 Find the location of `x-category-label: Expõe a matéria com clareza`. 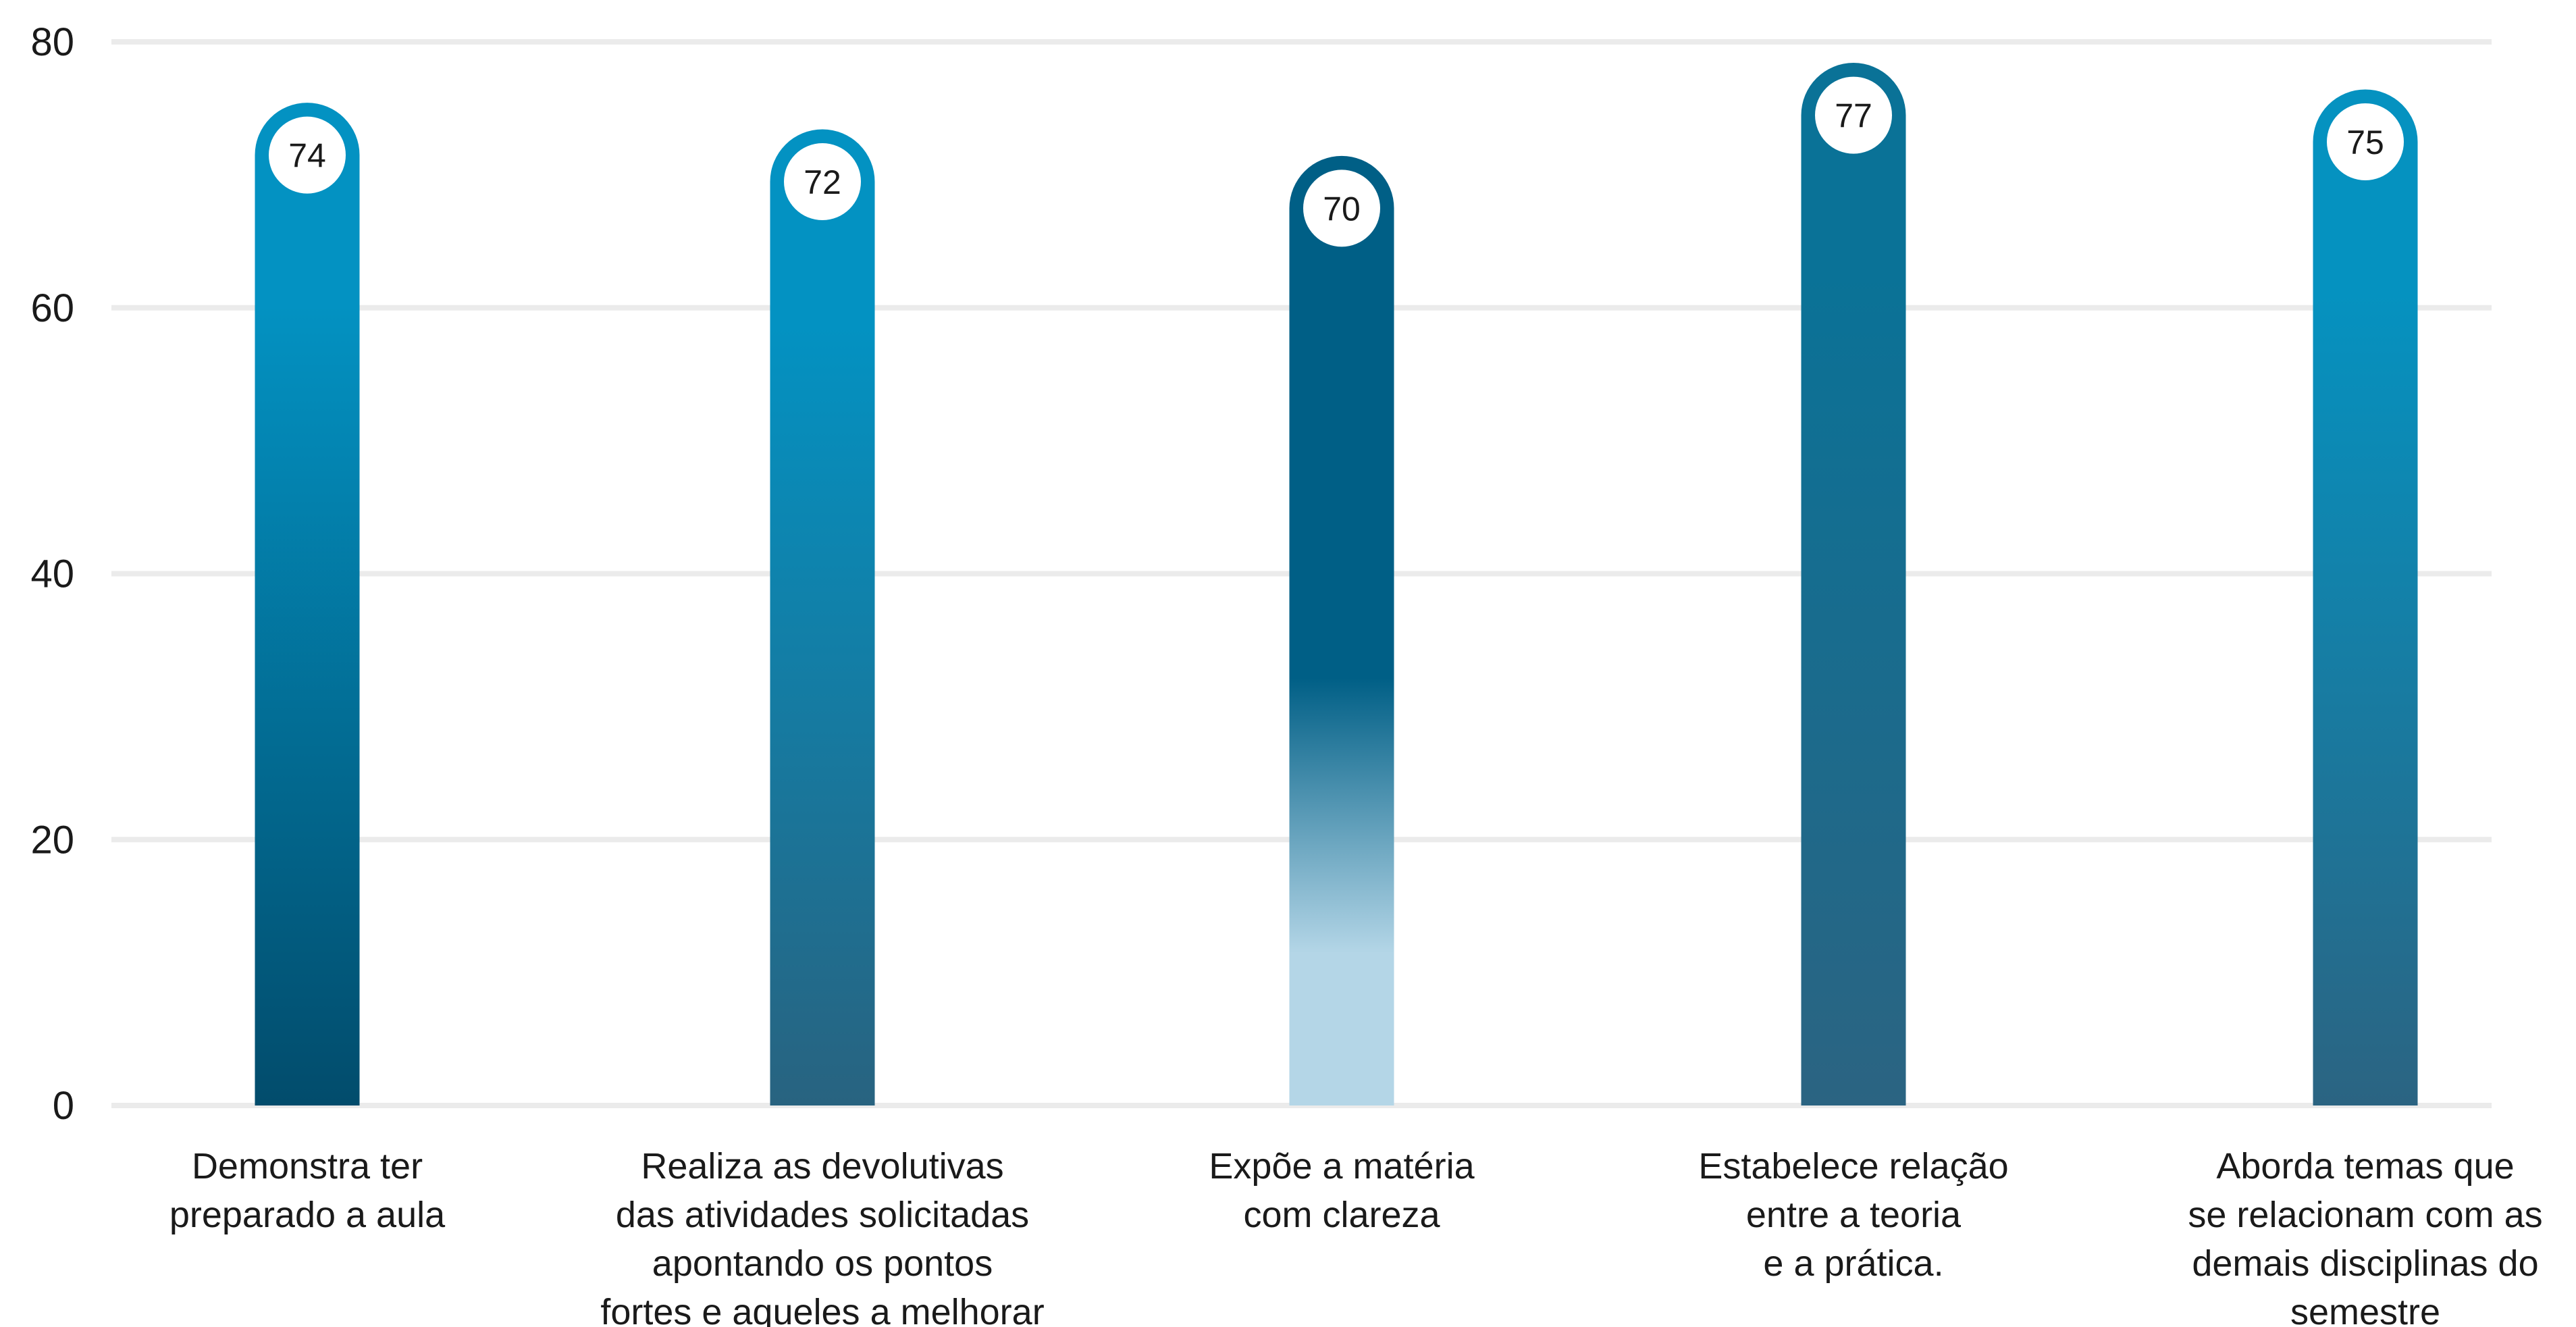

x-category-label: Expõe a matéria com clareza is located at coordinates (1342, 1190).